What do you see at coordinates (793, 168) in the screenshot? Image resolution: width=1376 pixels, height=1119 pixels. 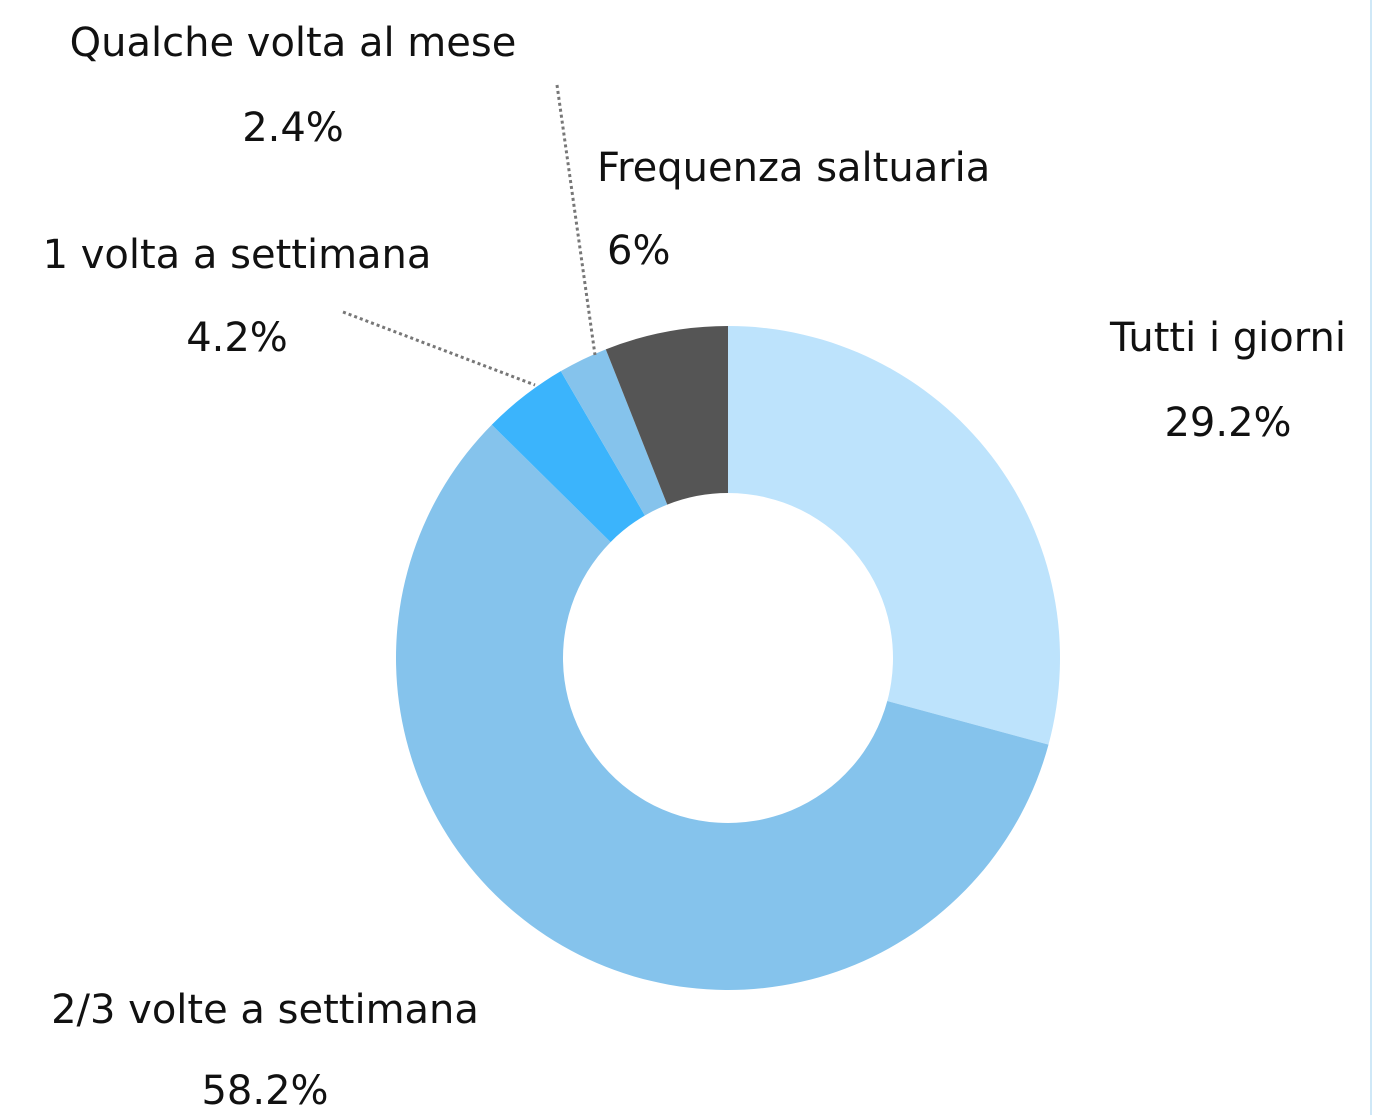 I see `slice-label: Frequenza saltuaria` at bounding box center [793, 168].